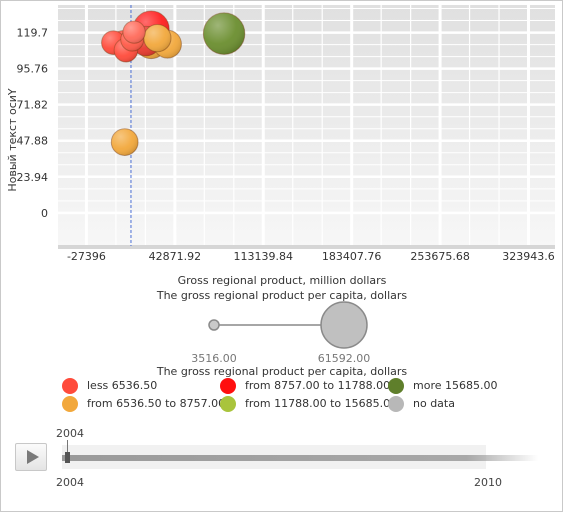 This screenshot has height=512, width=563. What do you see at coordinates (318, 385) in the screenshot?
I see `legend-label: from 8757.00 to 11788.00` at bounding box center [318, 385].